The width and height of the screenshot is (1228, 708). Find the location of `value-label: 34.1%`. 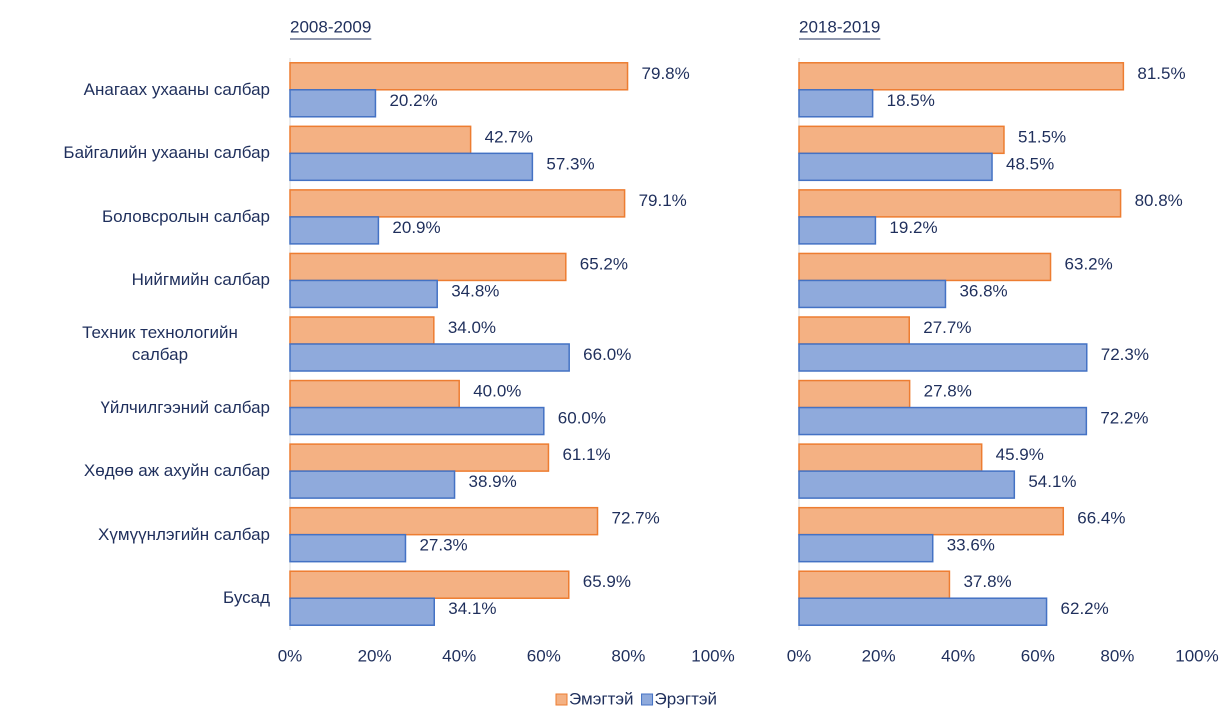

value-label: 34.1% is located at coordinates (472, 608).